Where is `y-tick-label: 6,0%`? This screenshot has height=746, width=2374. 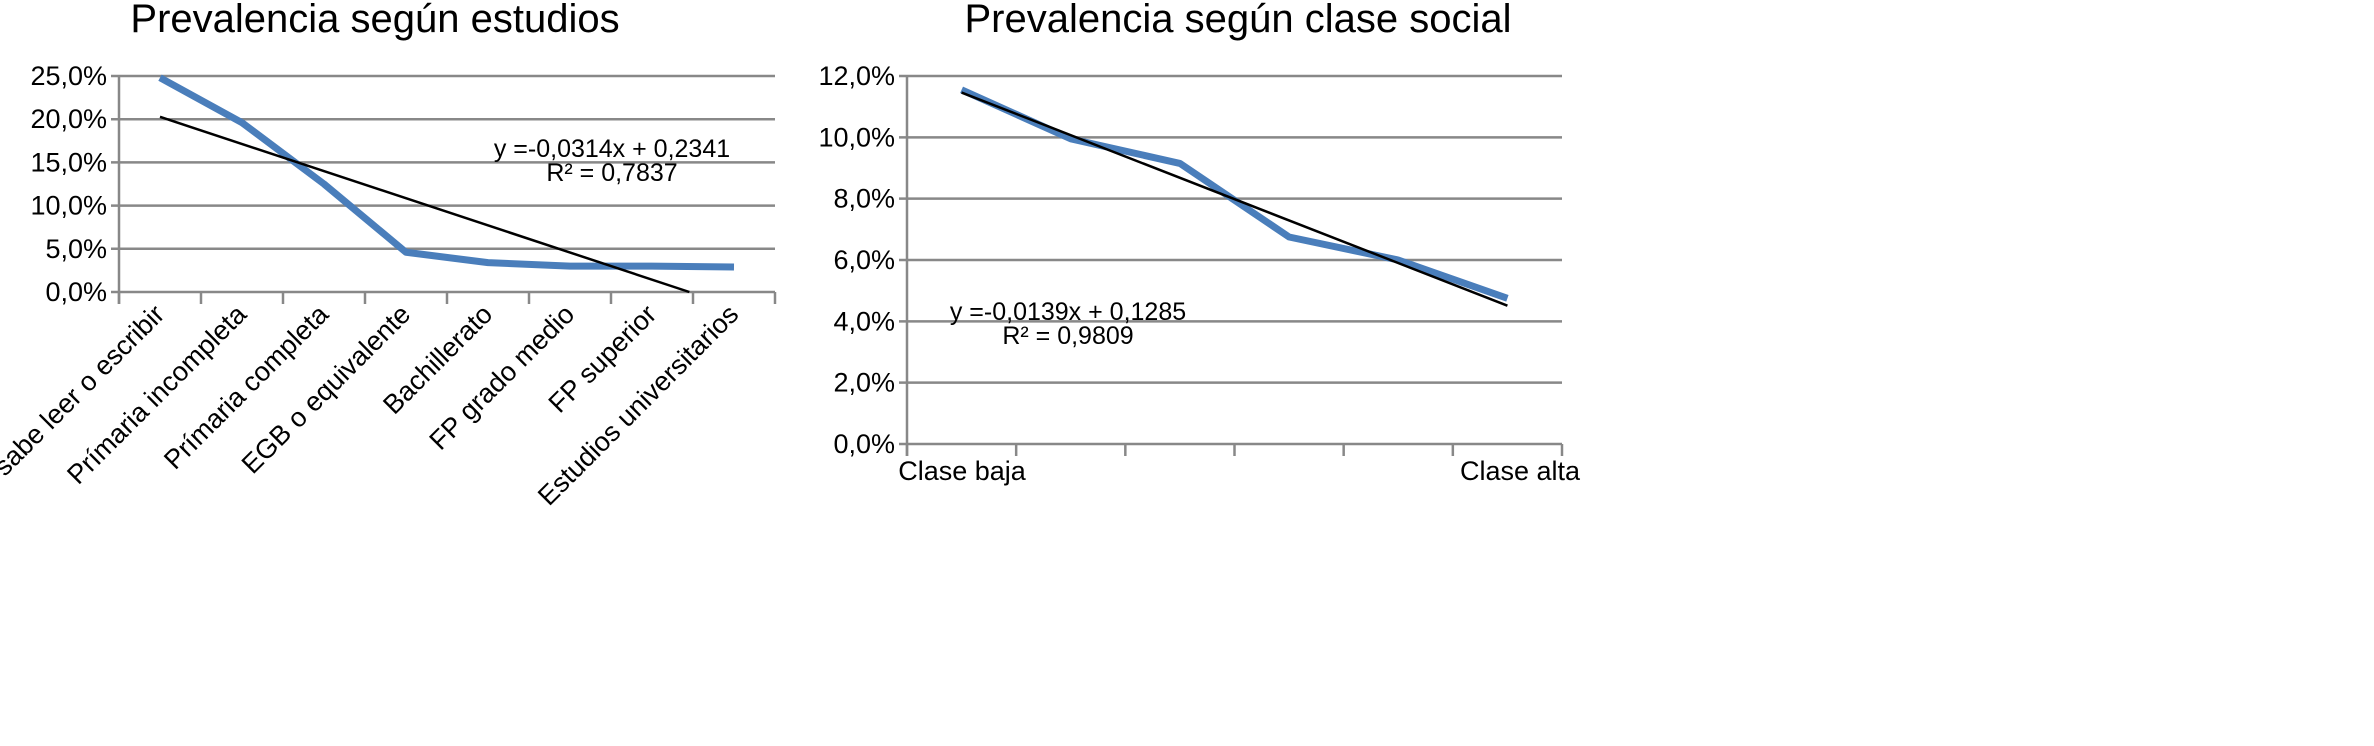 y-tick-label: 6,0% is located at coordinates (864, 260).